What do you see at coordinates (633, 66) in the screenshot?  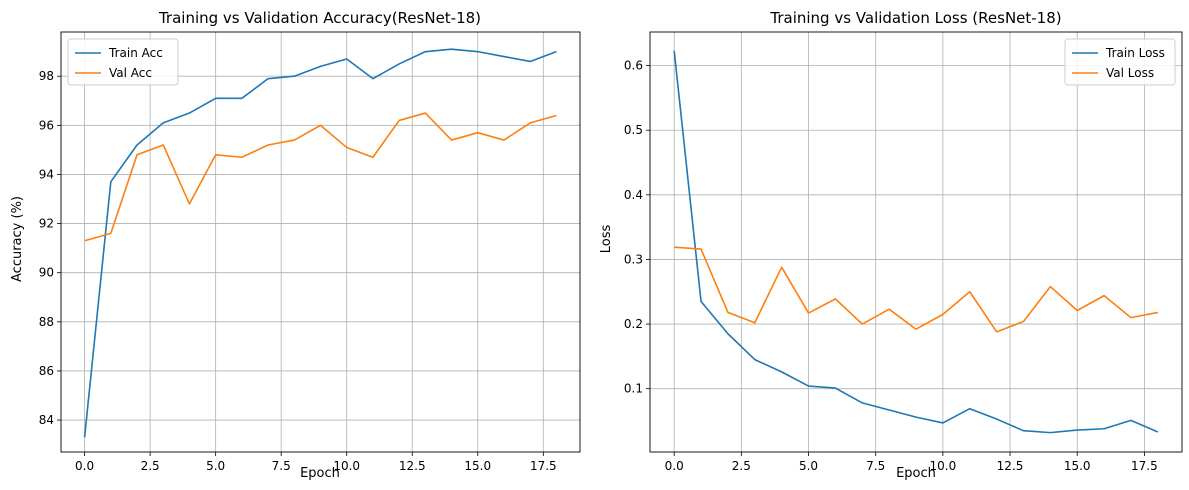 I see `loss-y-tick-label: 0.6` at bounding box center [633, 66].